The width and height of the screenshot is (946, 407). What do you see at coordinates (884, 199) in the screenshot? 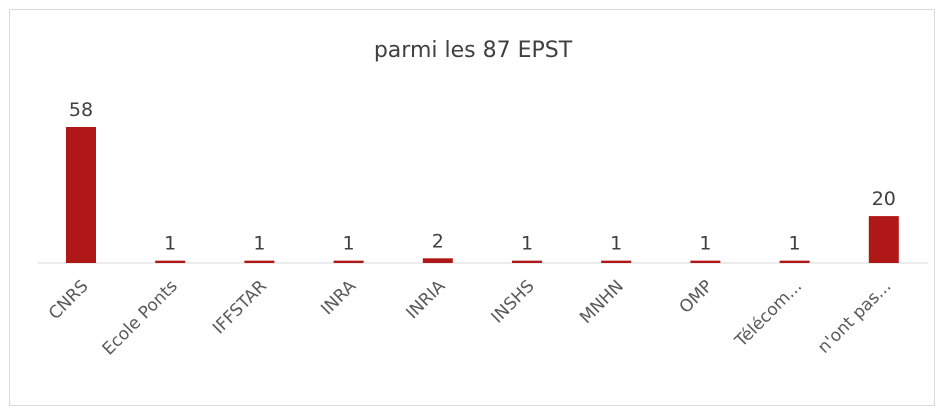
I see `data-label-9: 20` at bounding box center [884, 199].